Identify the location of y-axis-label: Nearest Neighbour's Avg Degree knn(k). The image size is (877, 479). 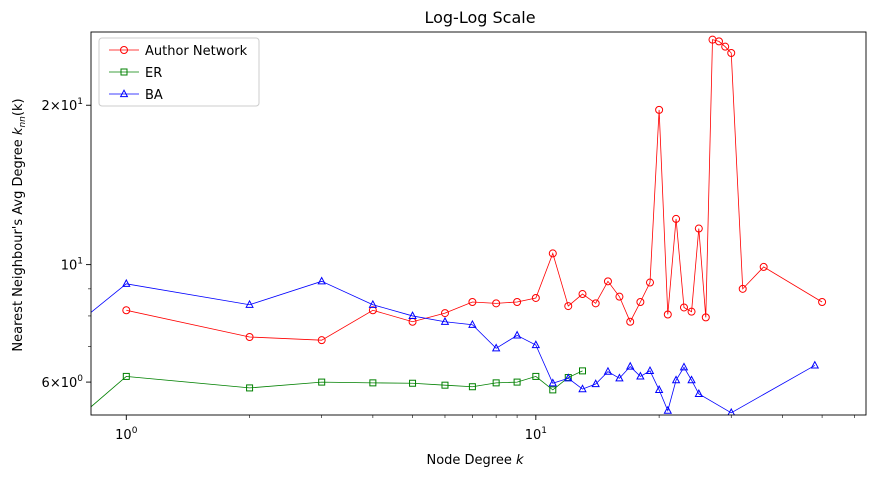
(19, 224).